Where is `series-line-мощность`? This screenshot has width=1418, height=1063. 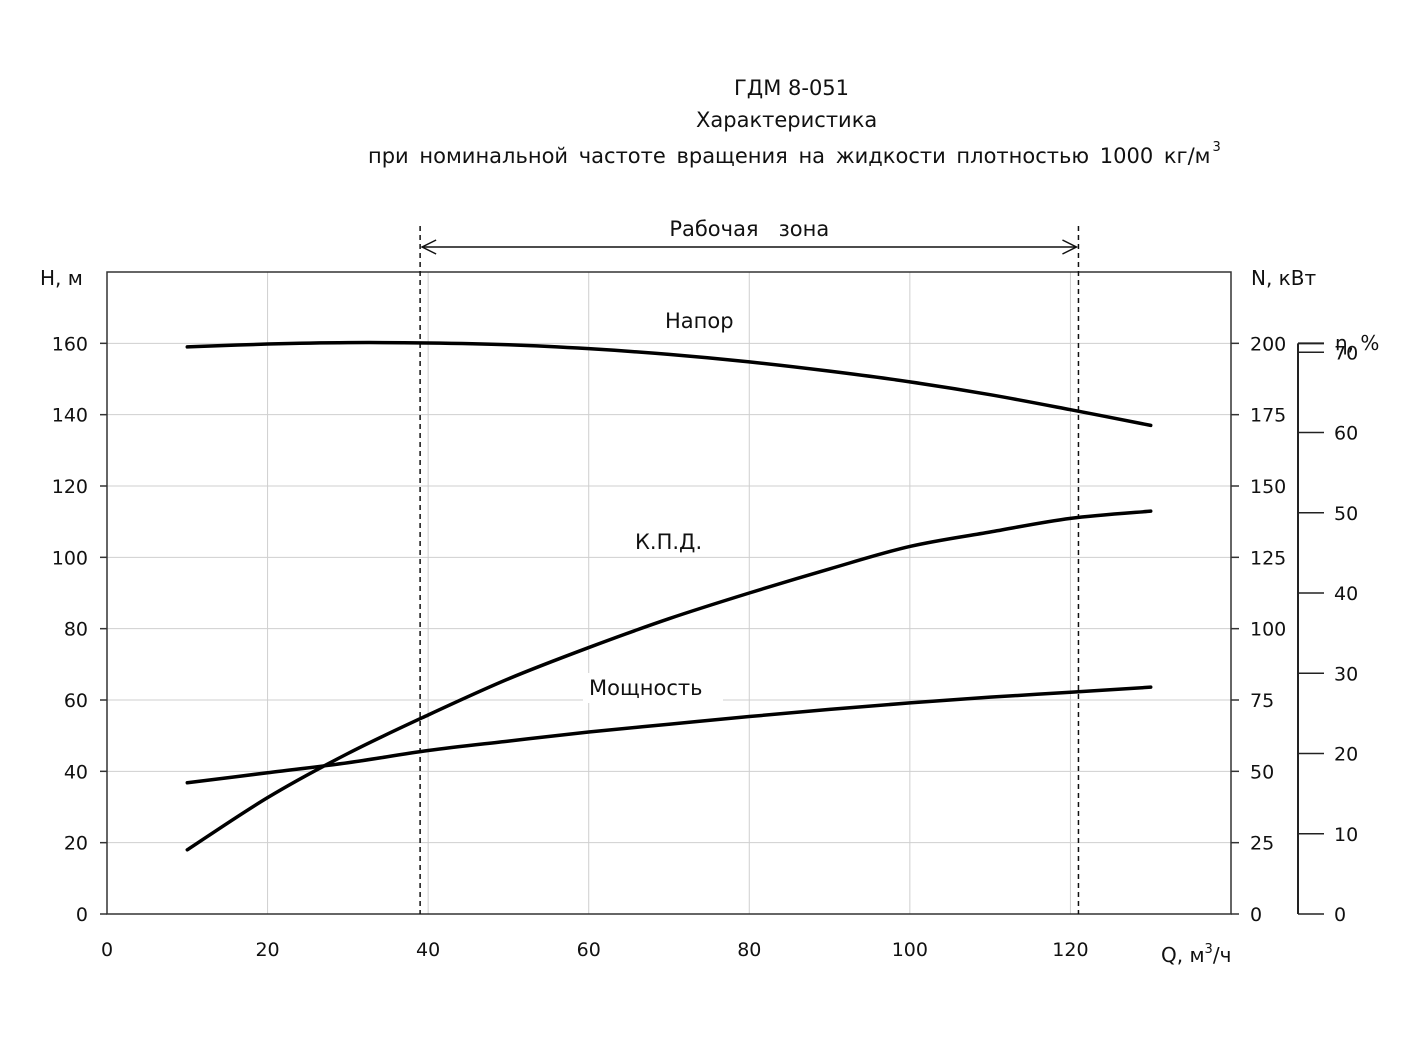
series-line-мощность is located at coordinates (669, 735).